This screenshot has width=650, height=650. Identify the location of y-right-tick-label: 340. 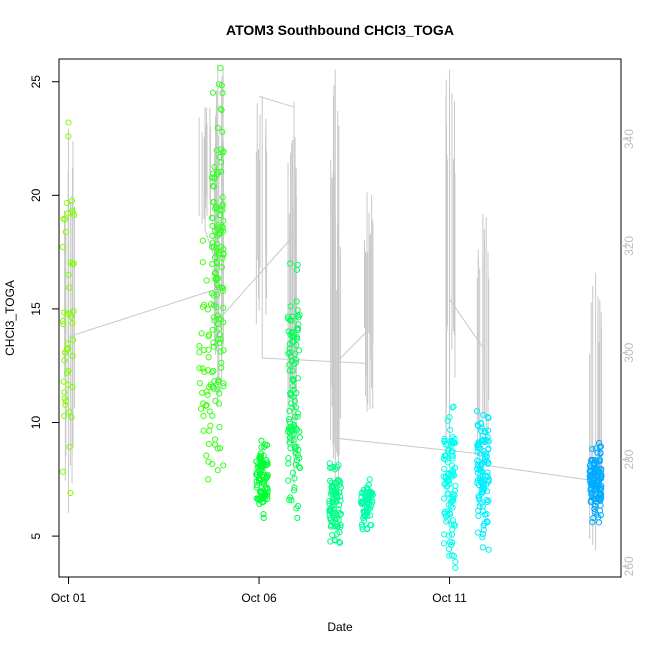
(629, 139).